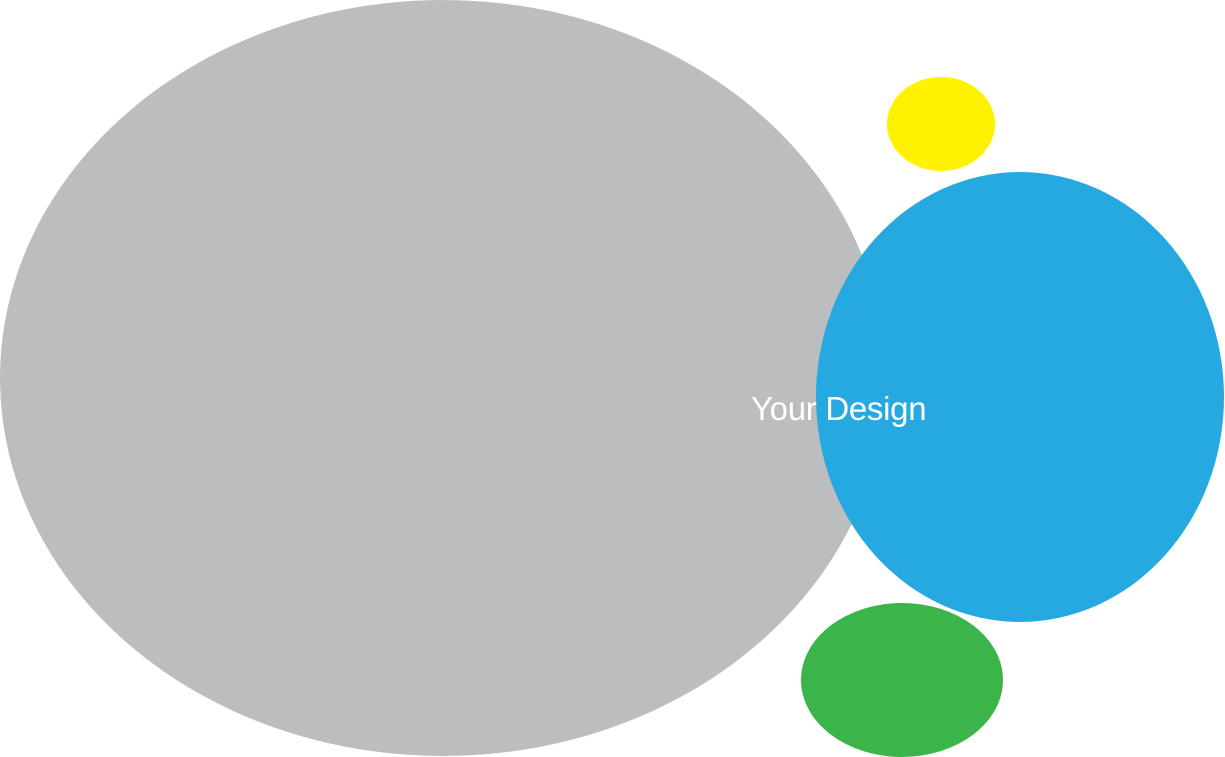 Image resolution: width=1225 pixels, height=757 pixels. What do you see at coordinates (839, 408) in the screenshot?
I see `your-design-label: Your Design` at bounding box center [839, 408].